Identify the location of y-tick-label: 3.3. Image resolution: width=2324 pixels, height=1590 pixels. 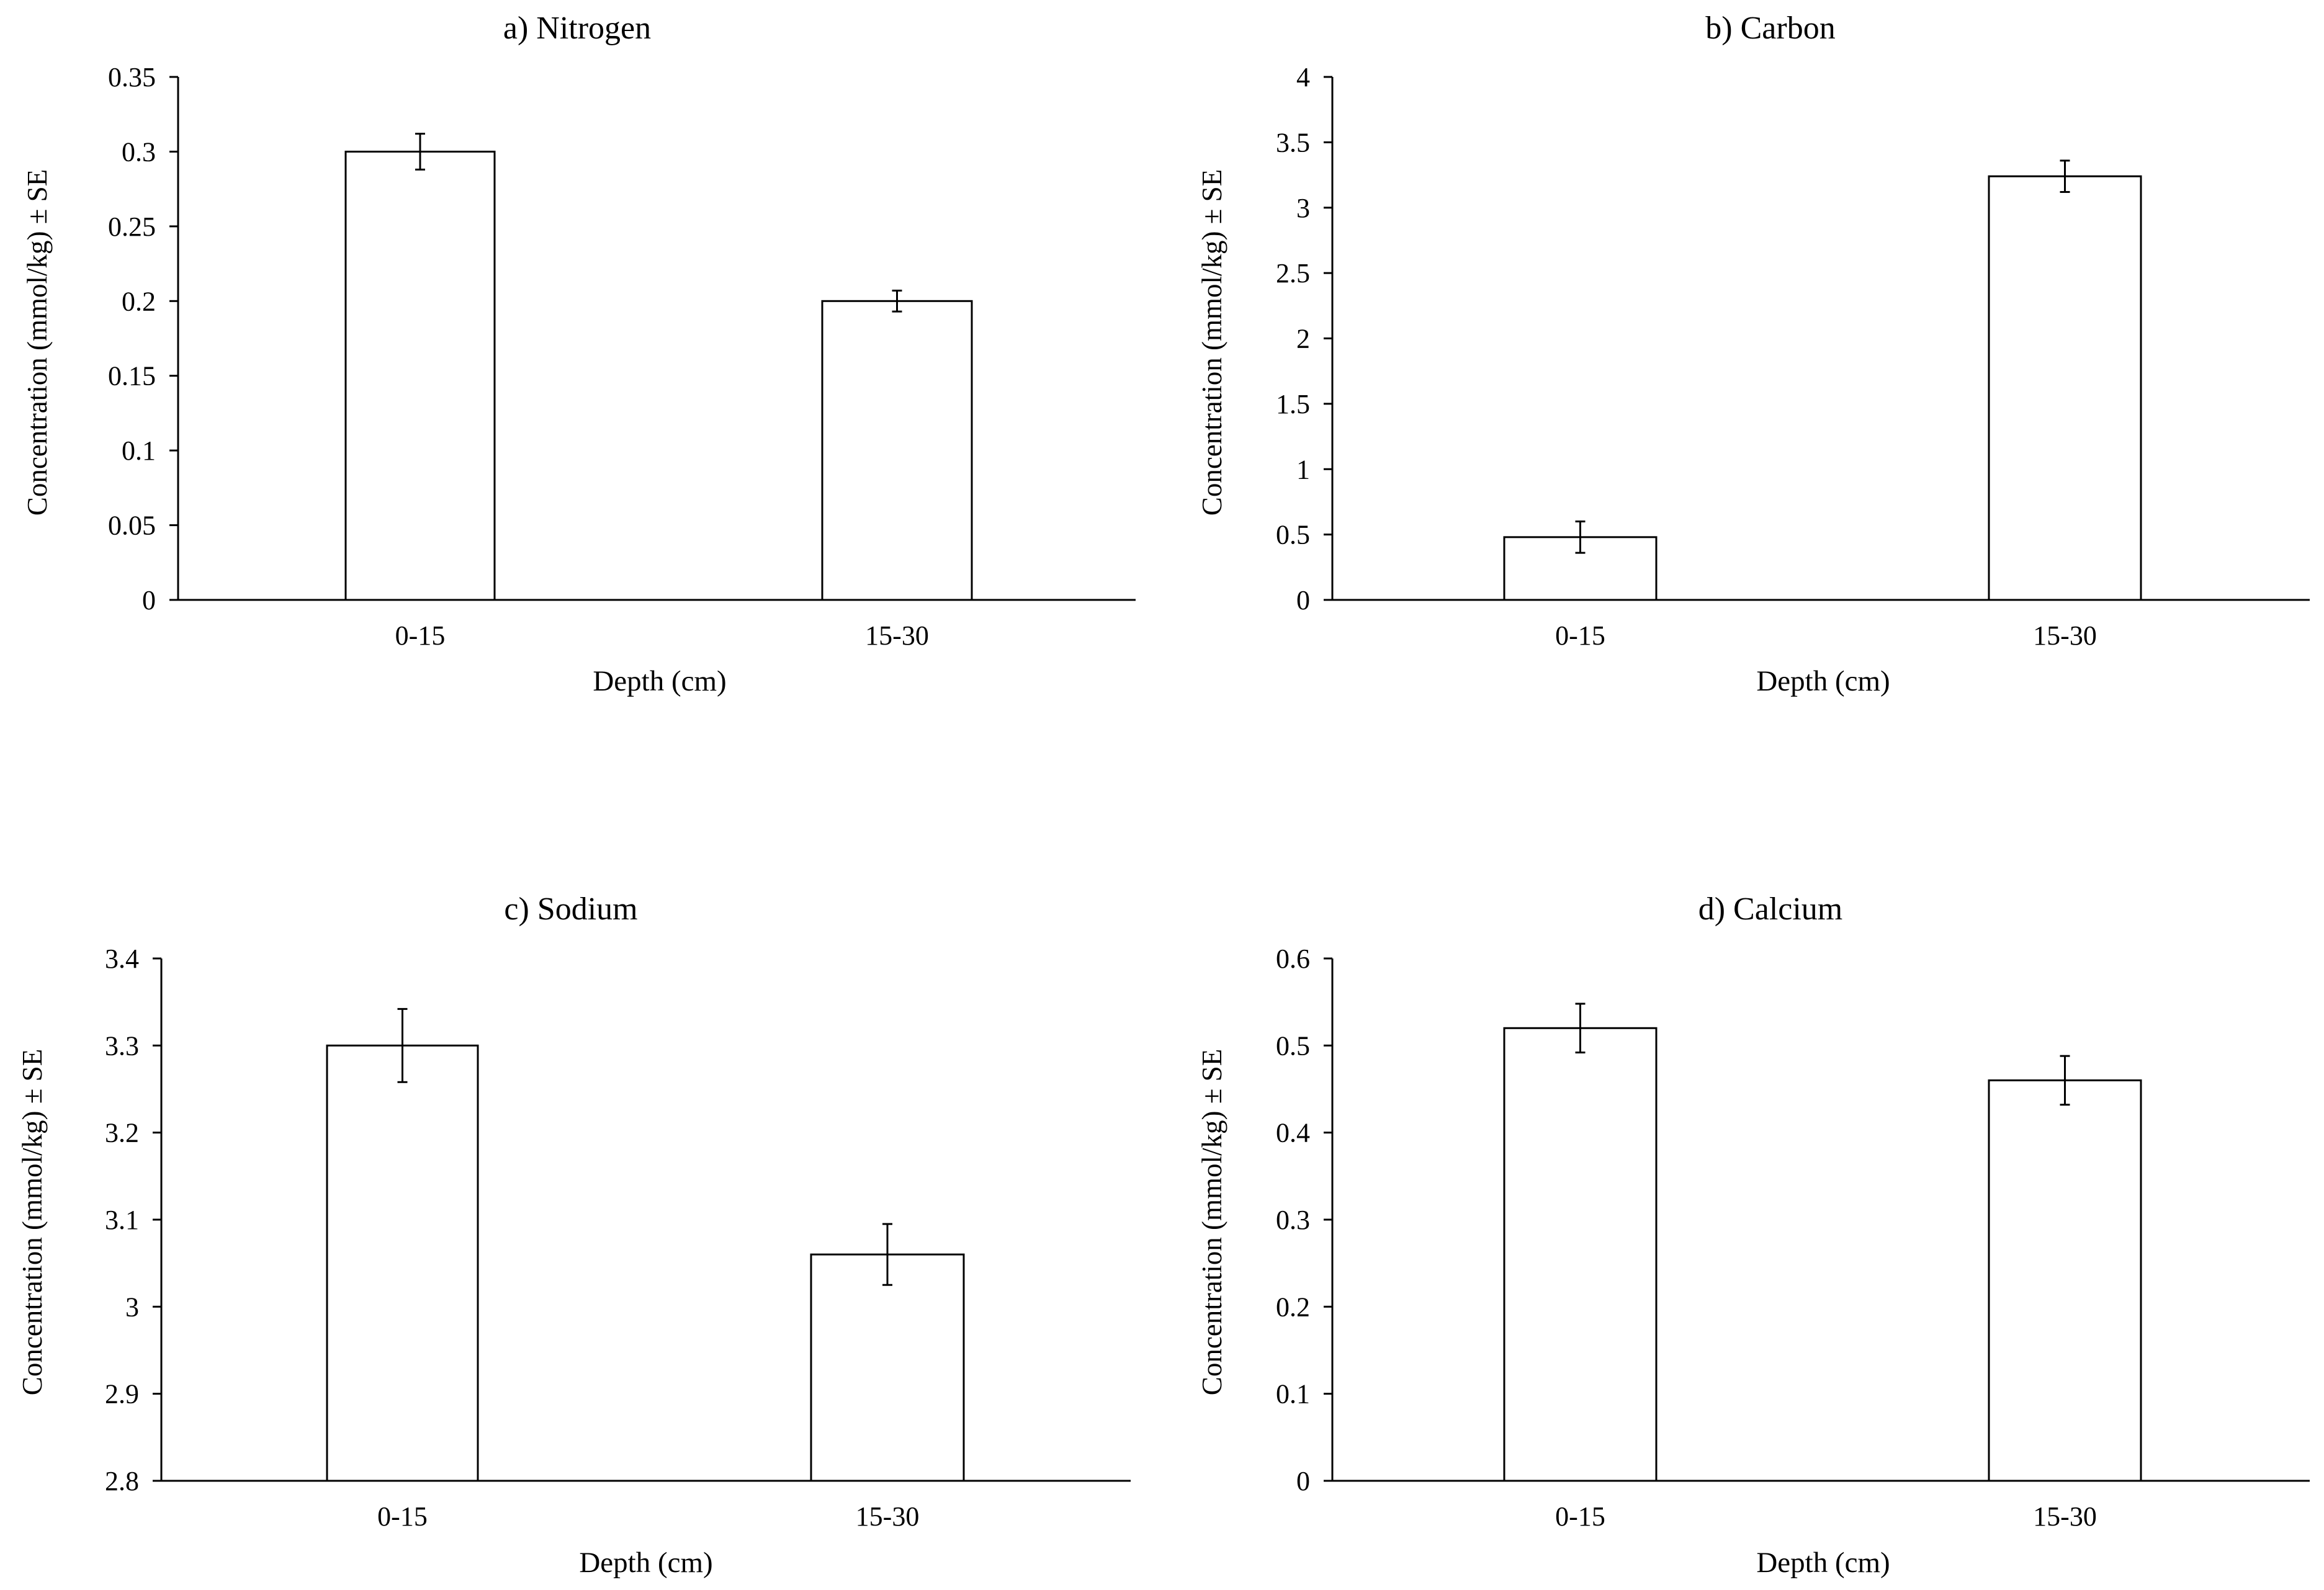
(122, 1045).